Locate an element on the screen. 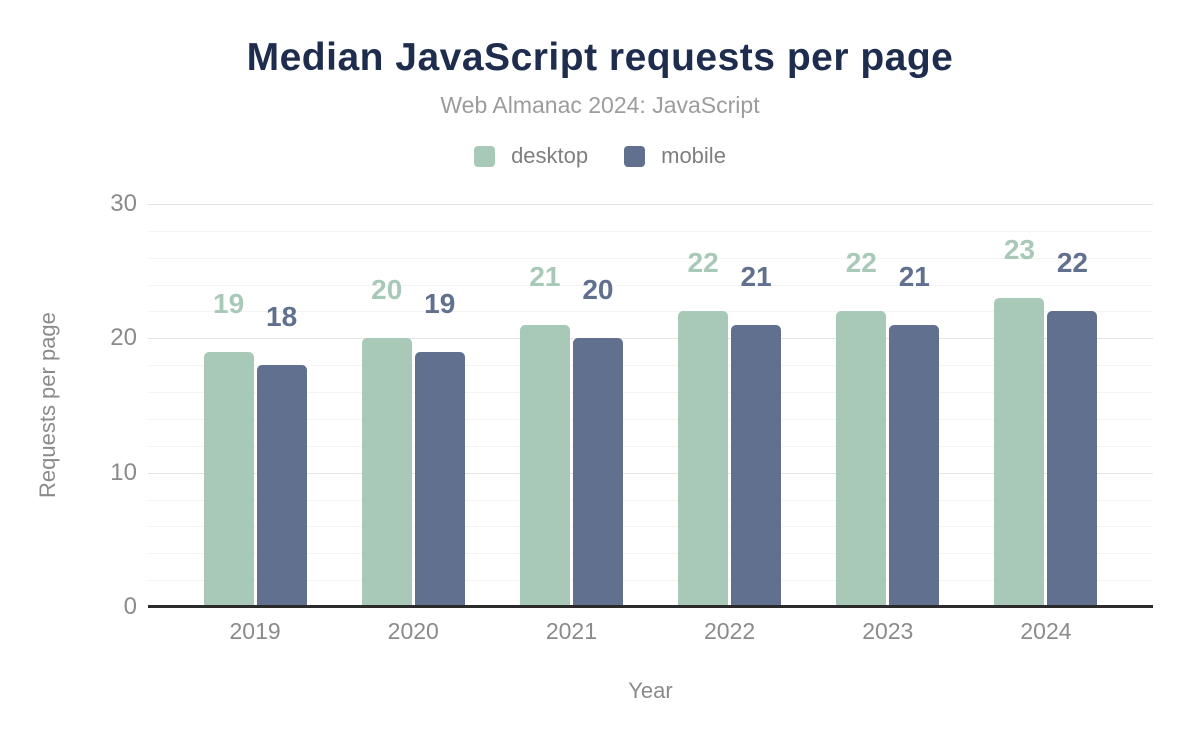  chart-title: Median JavaScript requests per page is located at coordinates (600, 57).